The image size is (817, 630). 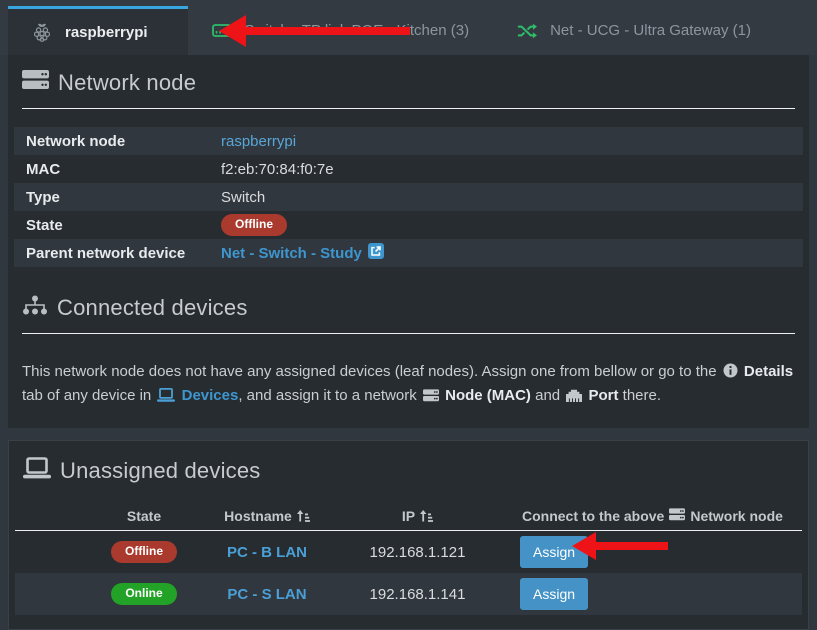 What do you see at coordinates (488, 395) in the screenshot?
I see `node-mac-label: Node (MAC)` at bounding box center [488, 395].